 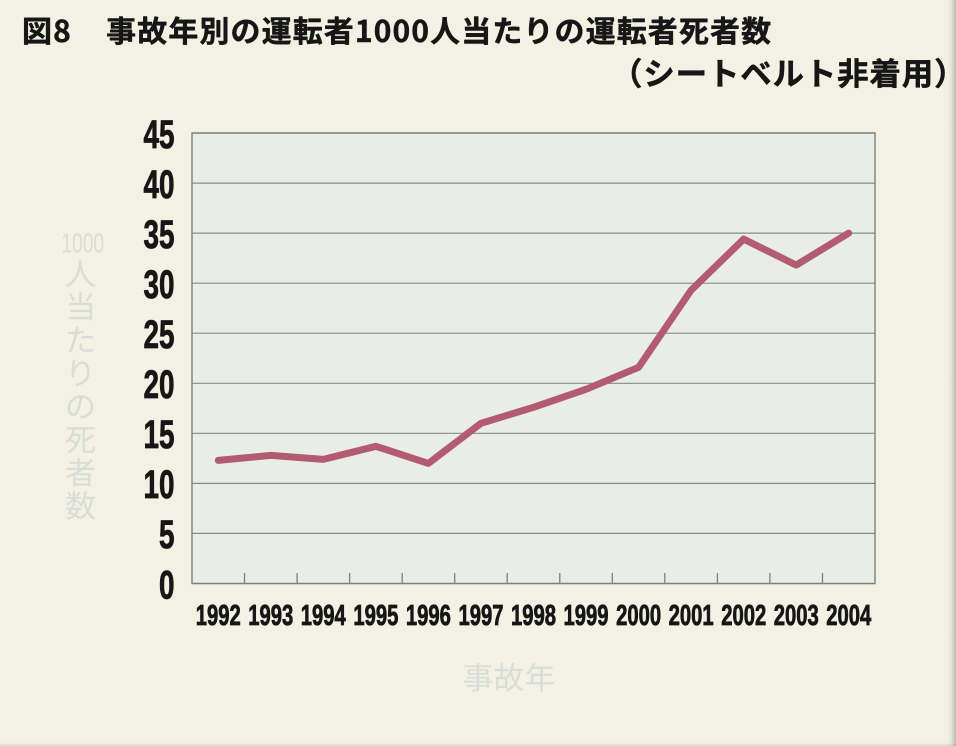 What do you see at coordinates (167, 585) in the screenshot?
I see `svg-text: 0` at bounding box center [167, 585].